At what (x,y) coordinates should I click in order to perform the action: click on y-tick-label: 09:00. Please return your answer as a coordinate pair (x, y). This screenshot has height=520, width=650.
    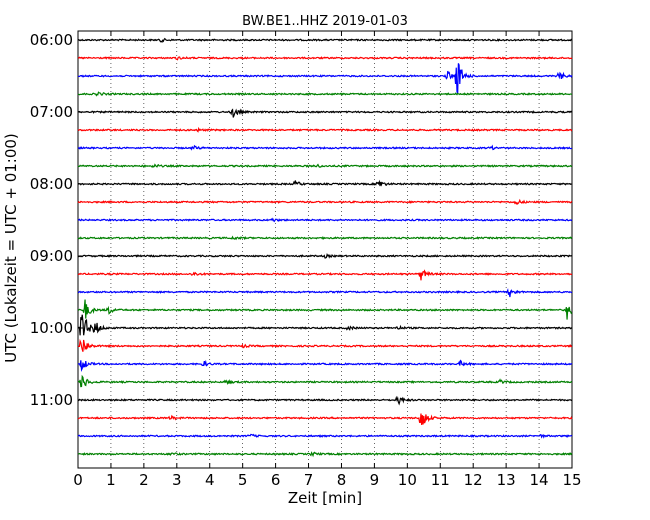
    Looking at the image, I should click on (51, 256).